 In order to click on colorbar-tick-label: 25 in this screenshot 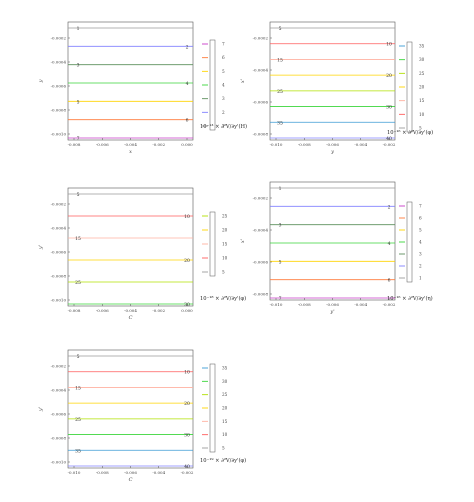, I will do `click(225, 394)`.